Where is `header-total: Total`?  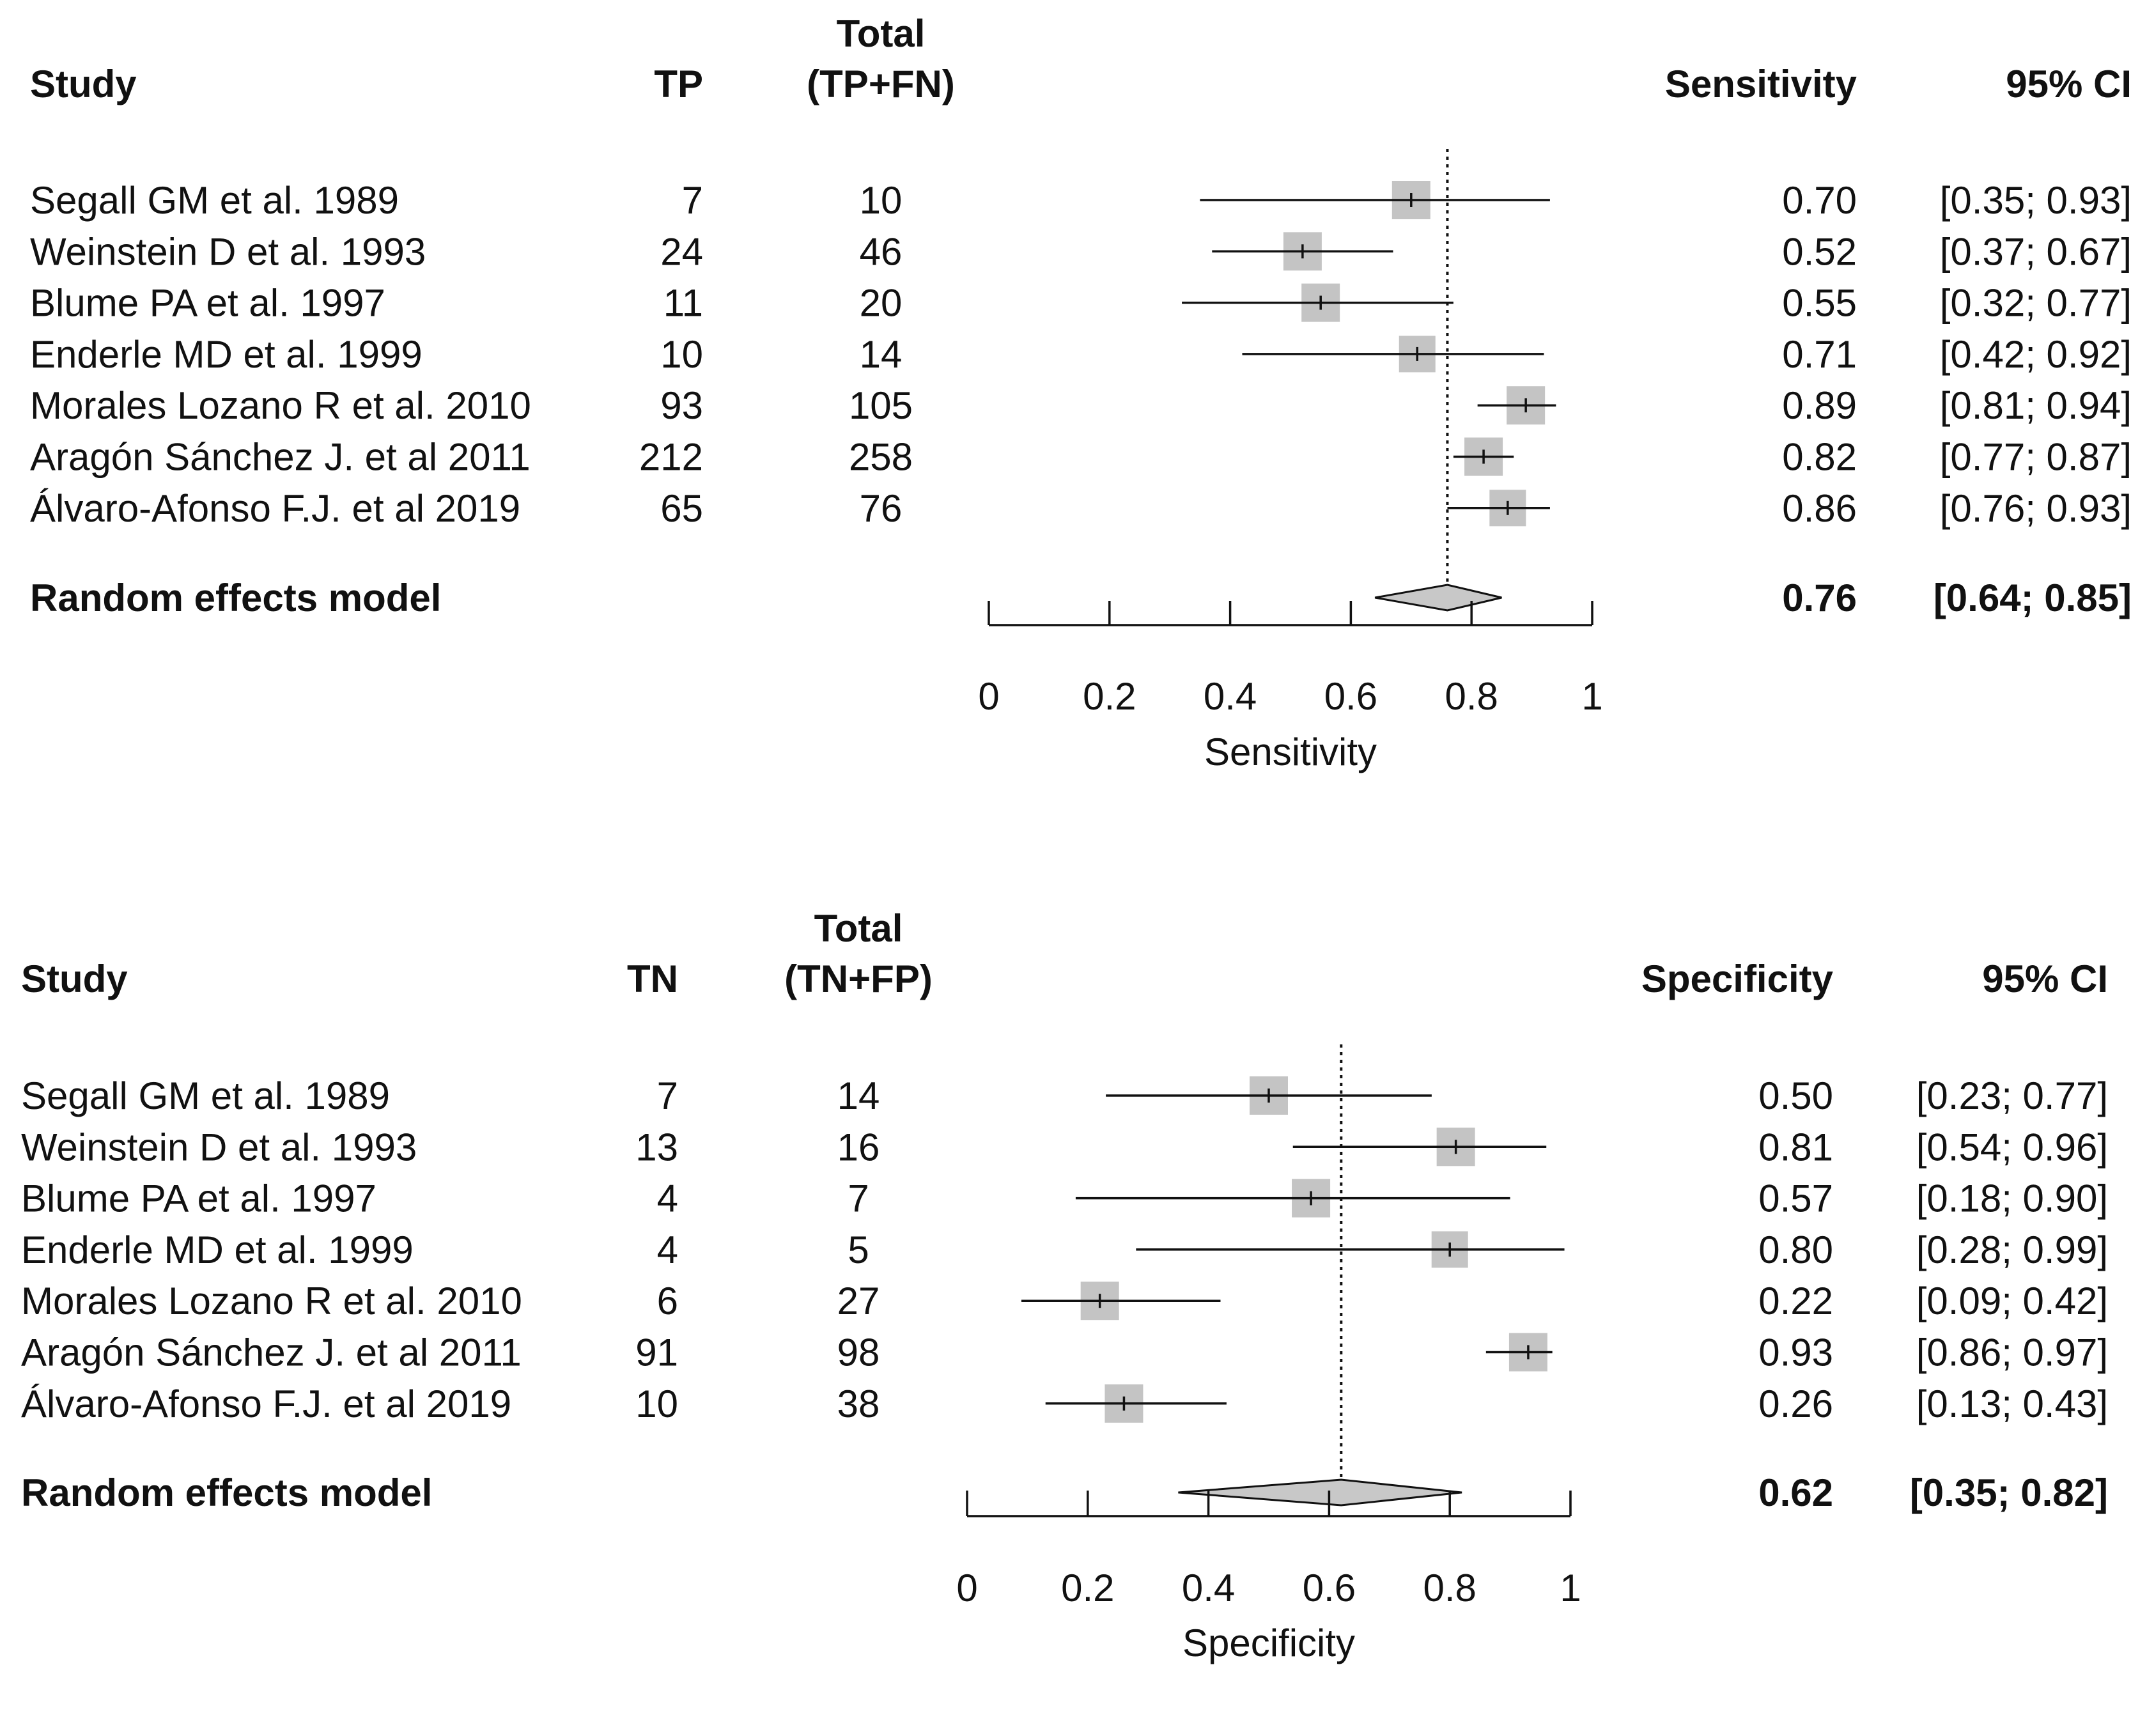 header-total: Total is located at coordinates (881, 33).